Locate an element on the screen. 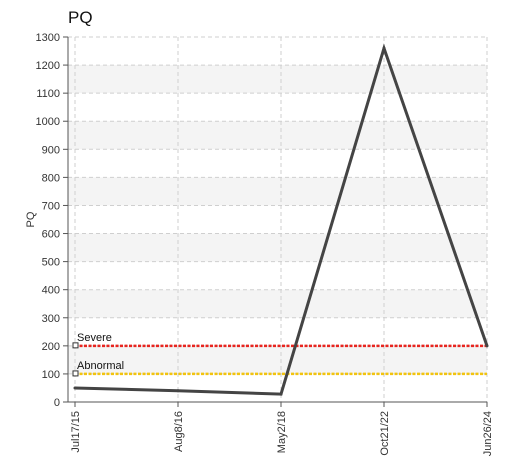 Image resolution: width=506 pixels, height=463 pixels. y-tick-label: 600 is located at coordinates (51, 235).